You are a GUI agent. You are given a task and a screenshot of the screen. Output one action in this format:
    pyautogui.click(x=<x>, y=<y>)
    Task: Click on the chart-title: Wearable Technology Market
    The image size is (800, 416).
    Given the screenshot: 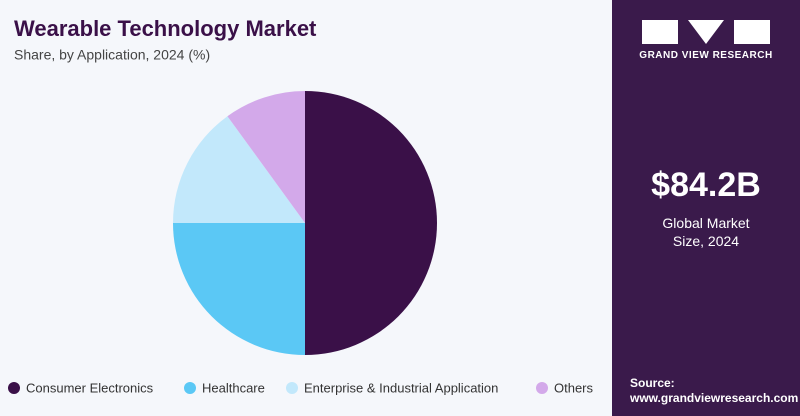 What is the action you would take?
    pyautogui.click(x=165, y=28)
    